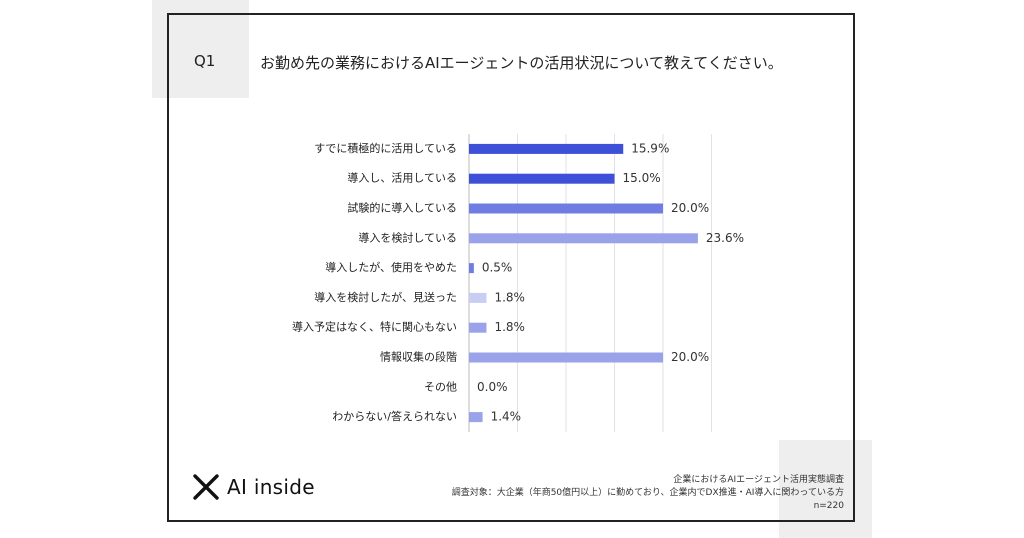 This screenshot has width=1024, height=538. What do you see at coordinates (418, 357) in the screenshot?
I see `category-label: 情報収集の段階` at bounding box center [418, 357].